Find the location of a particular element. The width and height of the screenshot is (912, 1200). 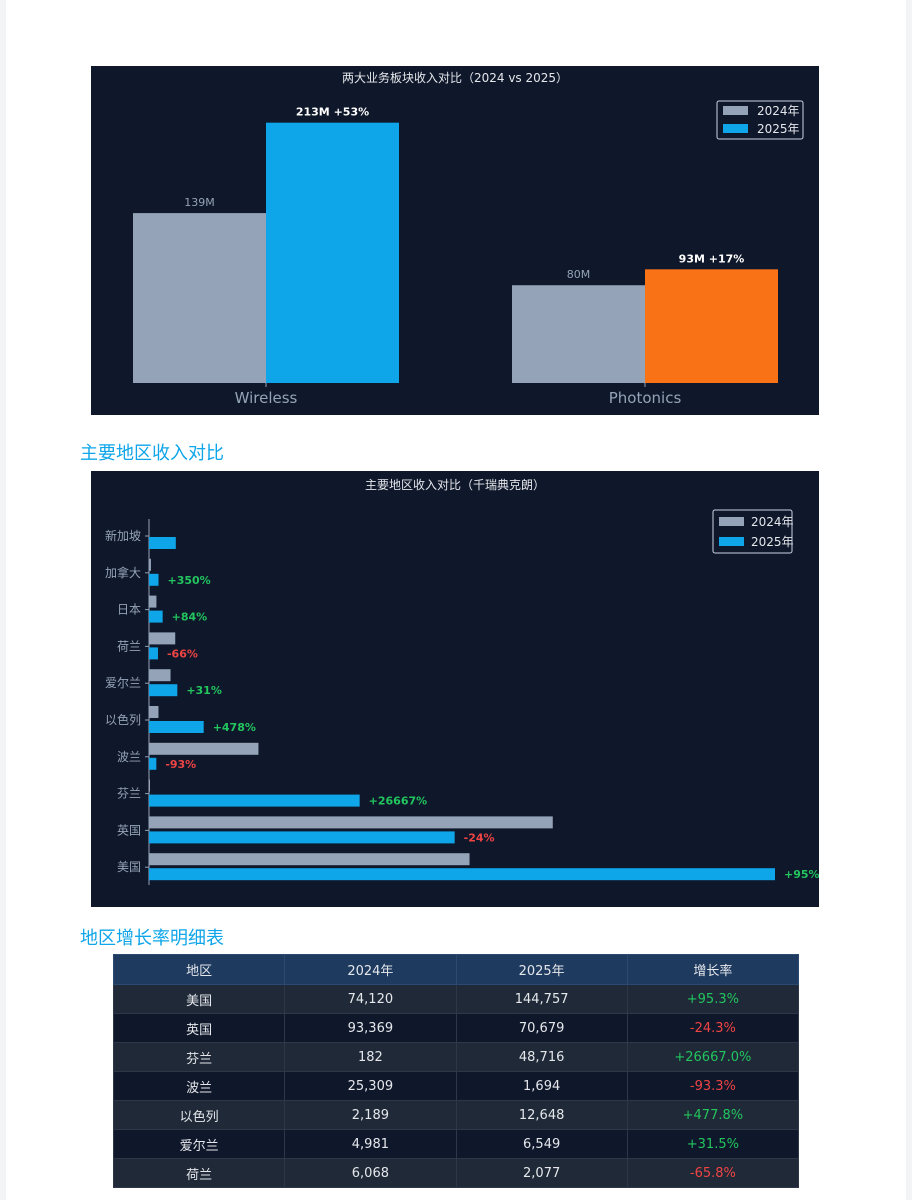

growth-label-5: +478% is located at coordinates (234, 727).